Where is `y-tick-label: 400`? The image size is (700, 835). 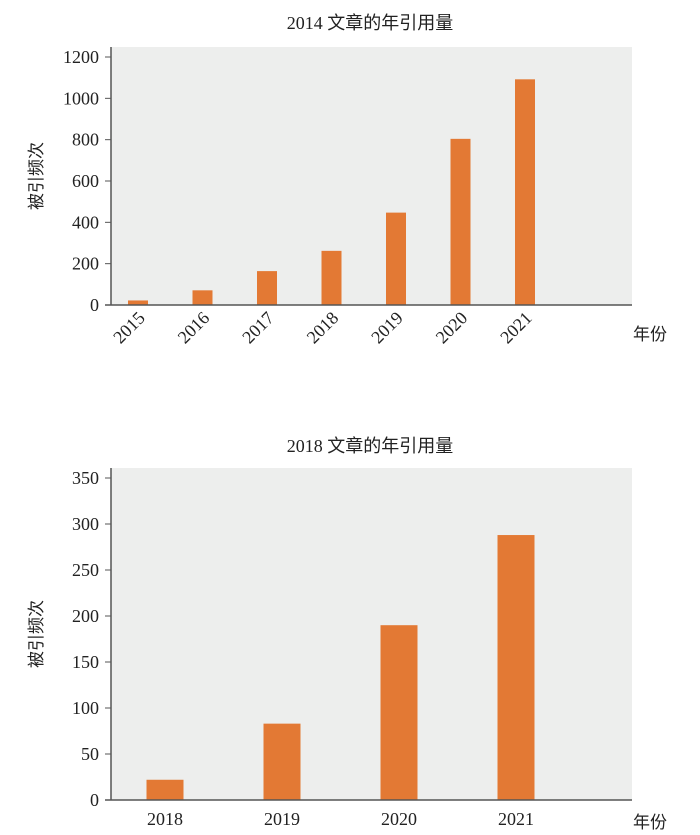 y-tick-label: 400 is located at coordinates (85, 222).